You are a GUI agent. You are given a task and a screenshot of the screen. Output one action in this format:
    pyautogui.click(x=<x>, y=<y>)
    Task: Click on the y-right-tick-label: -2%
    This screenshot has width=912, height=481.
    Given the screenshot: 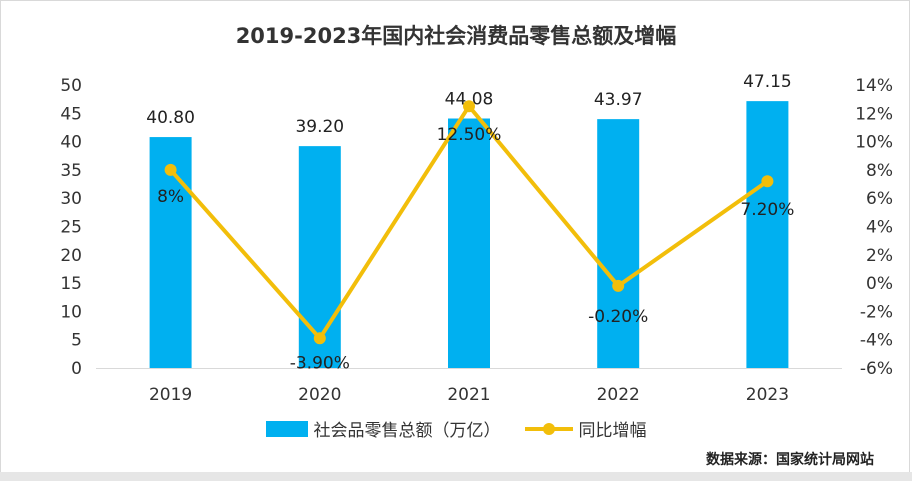 What is the action you would take?
    pyautogui.click(x=876, y=312)
    